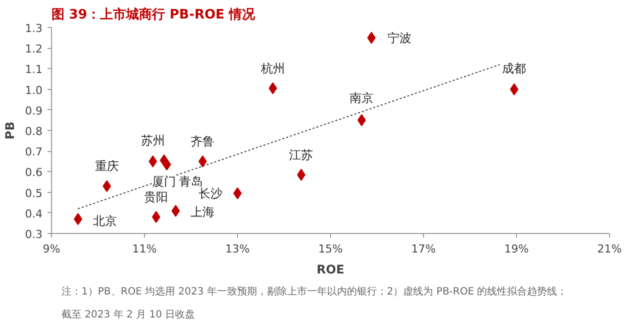  Describe the element at coordinates (330, 249) in the screenshot. I see `x-tick-label: 15%` at that location.